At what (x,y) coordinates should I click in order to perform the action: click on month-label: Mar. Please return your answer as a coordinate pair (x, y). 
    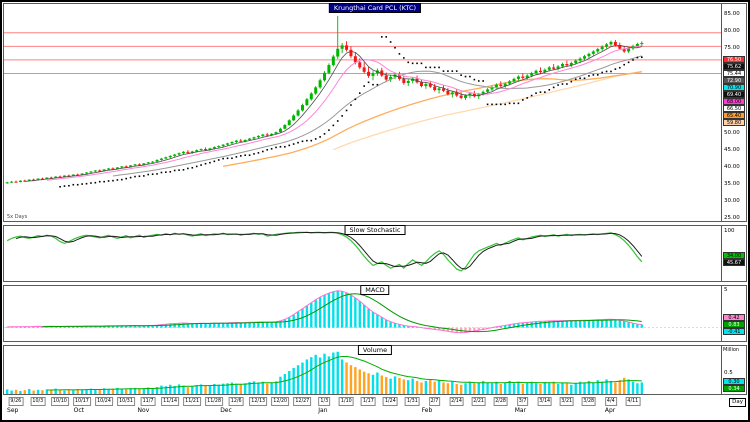
    Looking at the image, I should click on (520, 410).